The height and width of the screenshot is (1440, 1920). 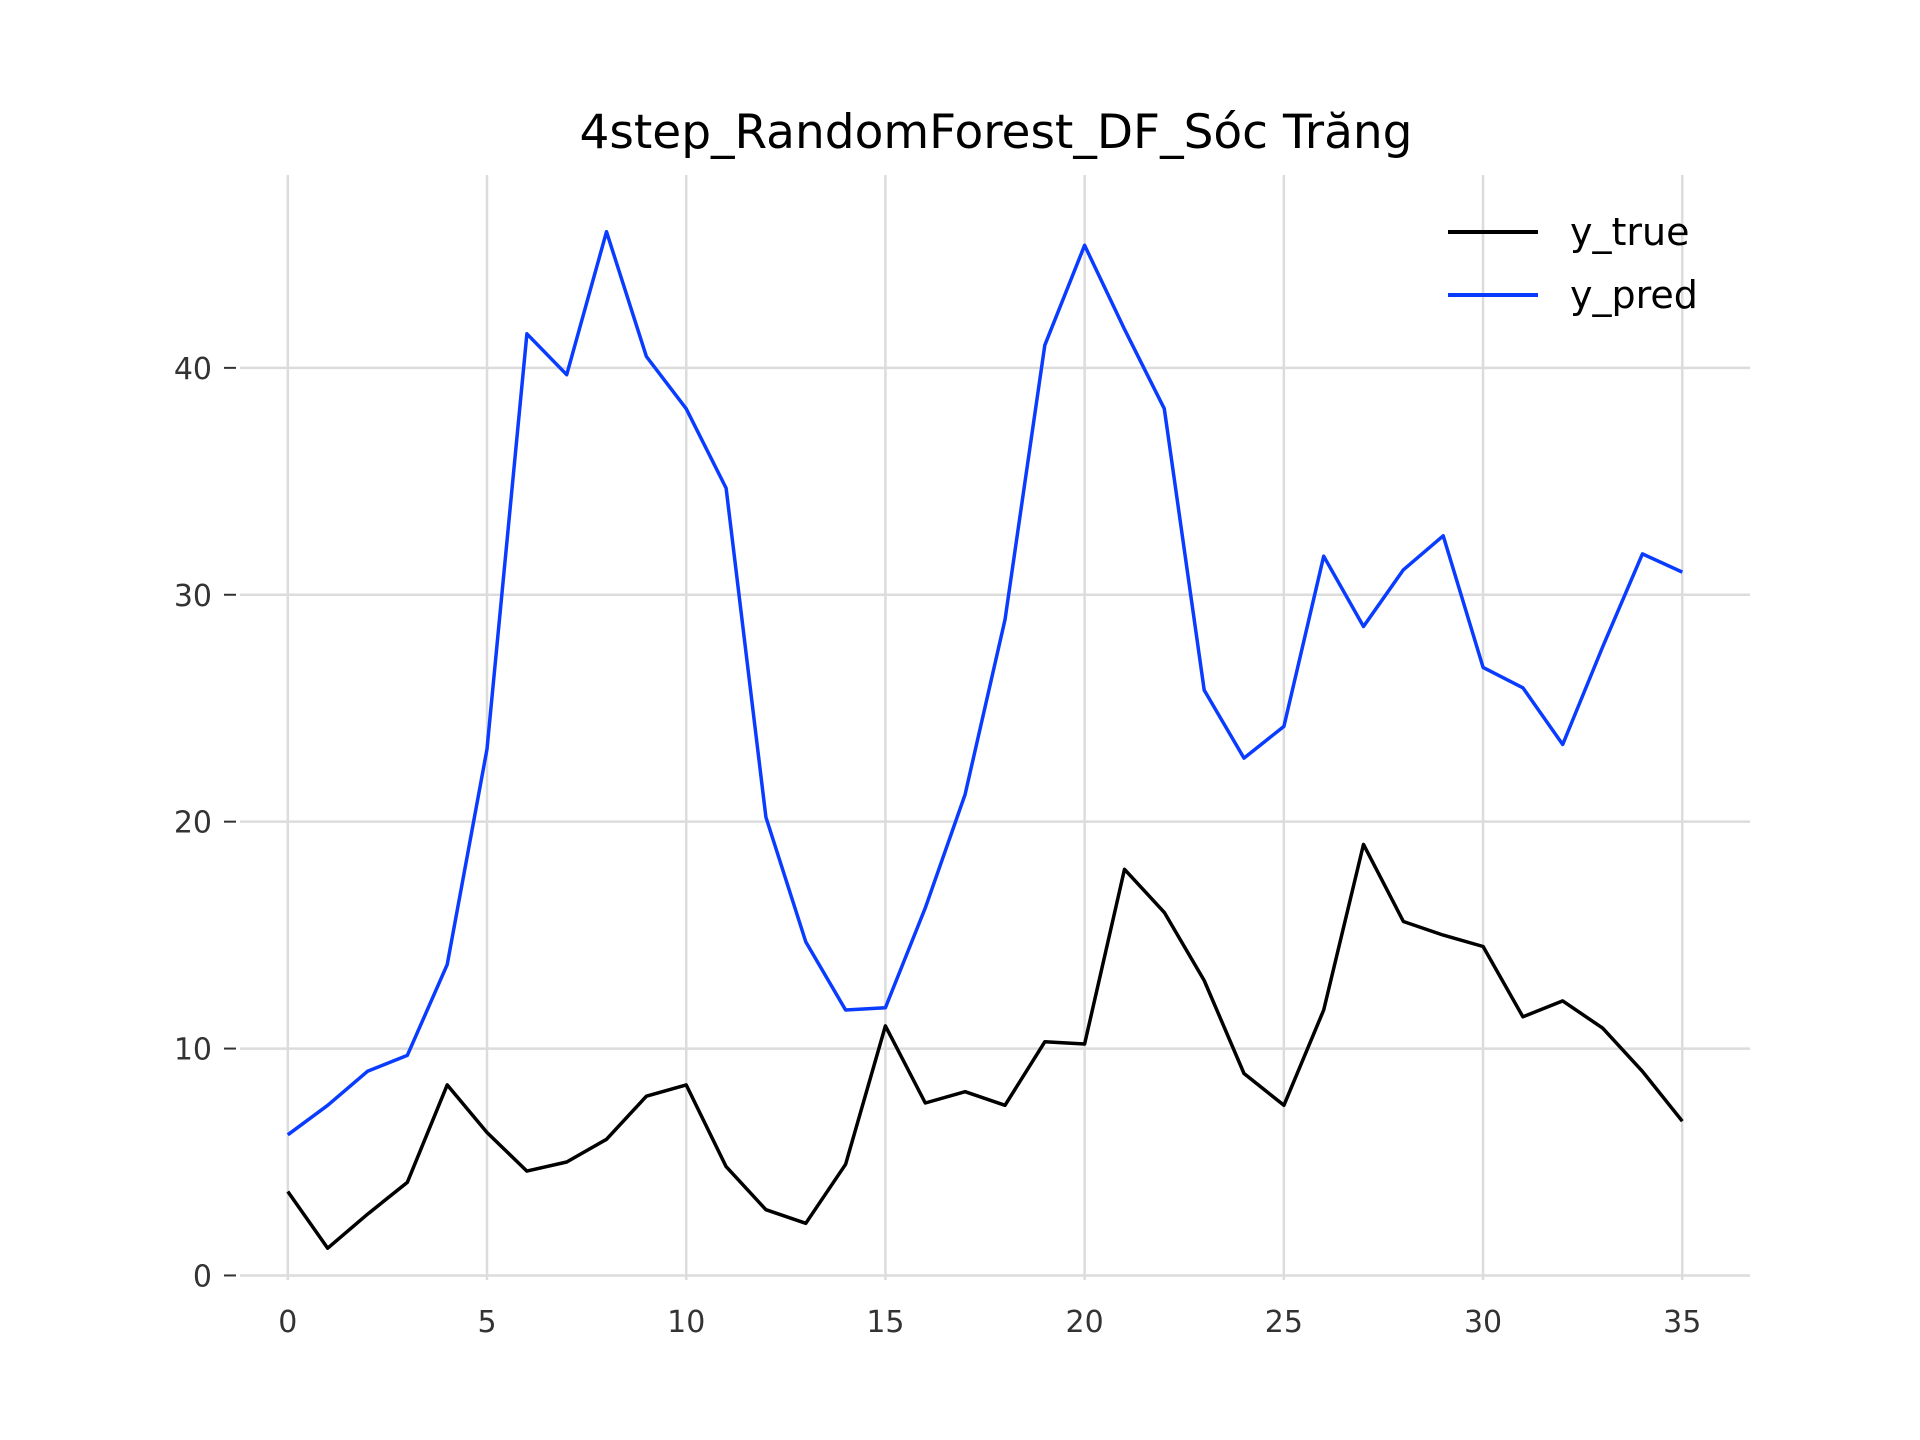 I want to click on legend-label-y-true: y_true, so click(x=1629, y=232).